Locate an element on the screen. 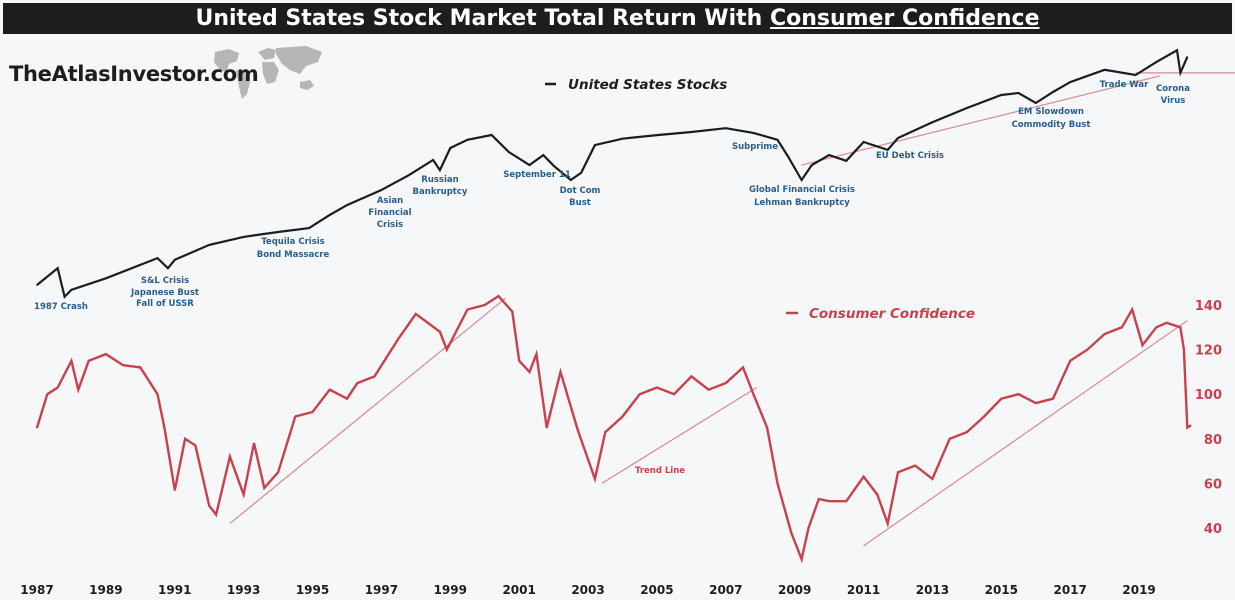  x-tick-label: 2001 is located at coordinates (518, 590).